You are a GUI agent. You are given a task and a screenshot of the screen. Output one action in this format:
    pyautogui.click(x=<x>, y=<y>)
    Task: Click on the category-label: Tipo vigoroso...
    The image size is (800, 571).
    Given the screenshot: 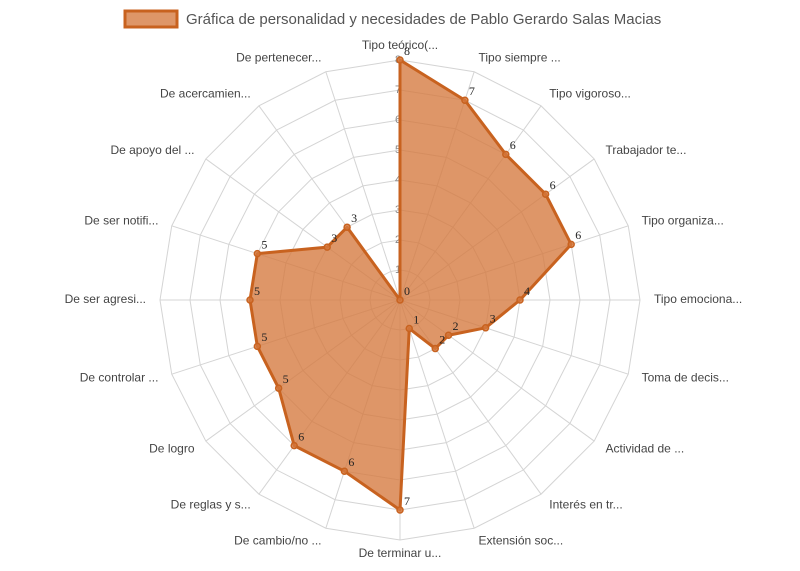 What is the action you would take?
    pyautogui.click(x=590, y=94)
    